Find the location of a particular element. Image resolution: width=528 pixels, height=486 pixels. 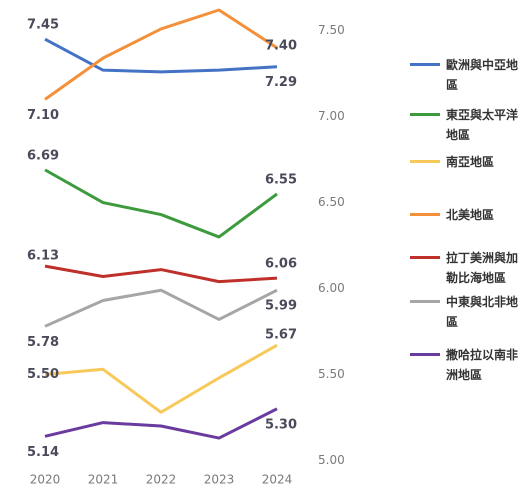

y-tick-label: 5.50 is located at coordinates (331, 374).